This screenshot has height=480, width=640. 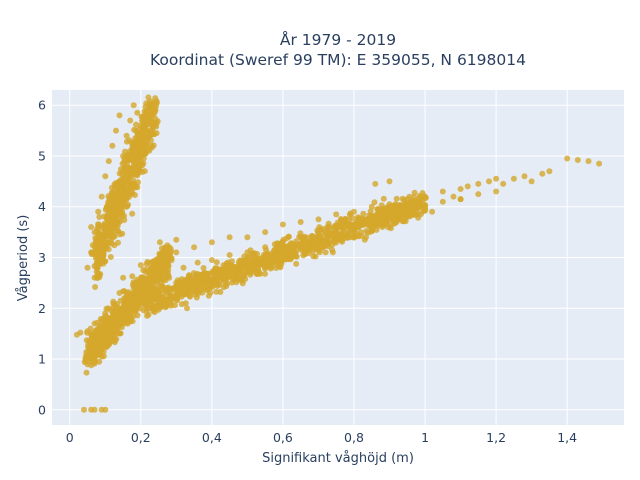 What do you see at coordinates (42, 308) in the screenshot?
I see `y-tick-label: 2` at bounding box center [42, 308].